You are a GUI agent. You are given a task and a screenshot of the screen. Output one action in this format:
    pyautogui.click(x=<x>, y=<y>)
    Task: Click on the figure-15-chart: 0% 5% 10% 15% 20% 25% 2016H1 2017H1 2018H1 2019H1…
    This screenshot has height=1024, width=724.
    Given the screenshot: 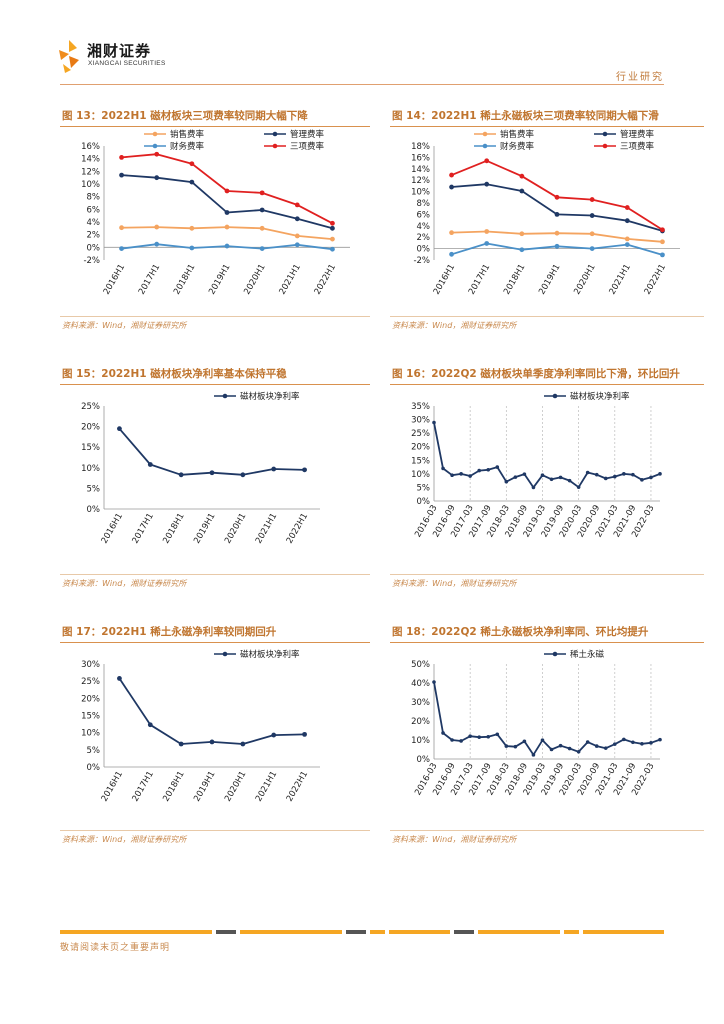 What is the action you would take?
    pyautogui.click(x=215, y=473)
    